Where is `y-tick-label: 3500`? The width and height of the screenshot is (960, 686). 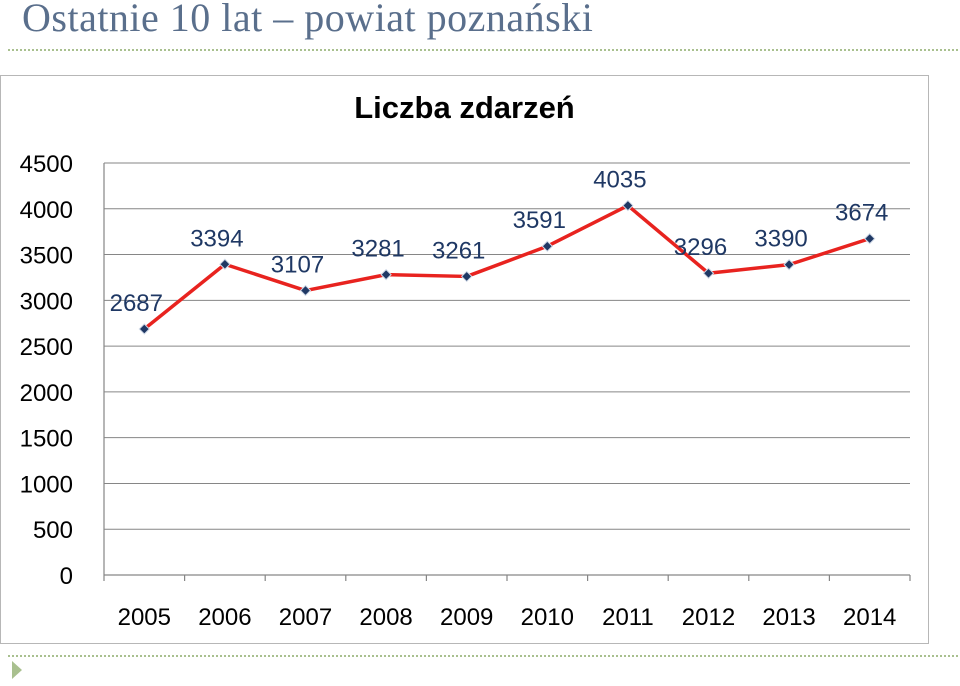
y-tick-label: 3500 is located at coordinates (46, 256).